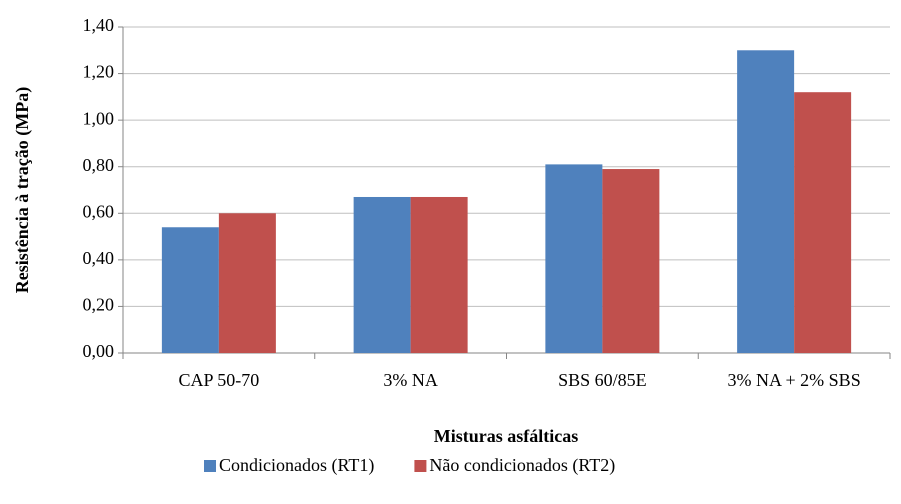 The width and height of the screenshot is (901, 504). What do you see at coordinates (99, 211) in the screenshot?
I see `y-tick-label: 0,60` at bounding box center [99, 211].